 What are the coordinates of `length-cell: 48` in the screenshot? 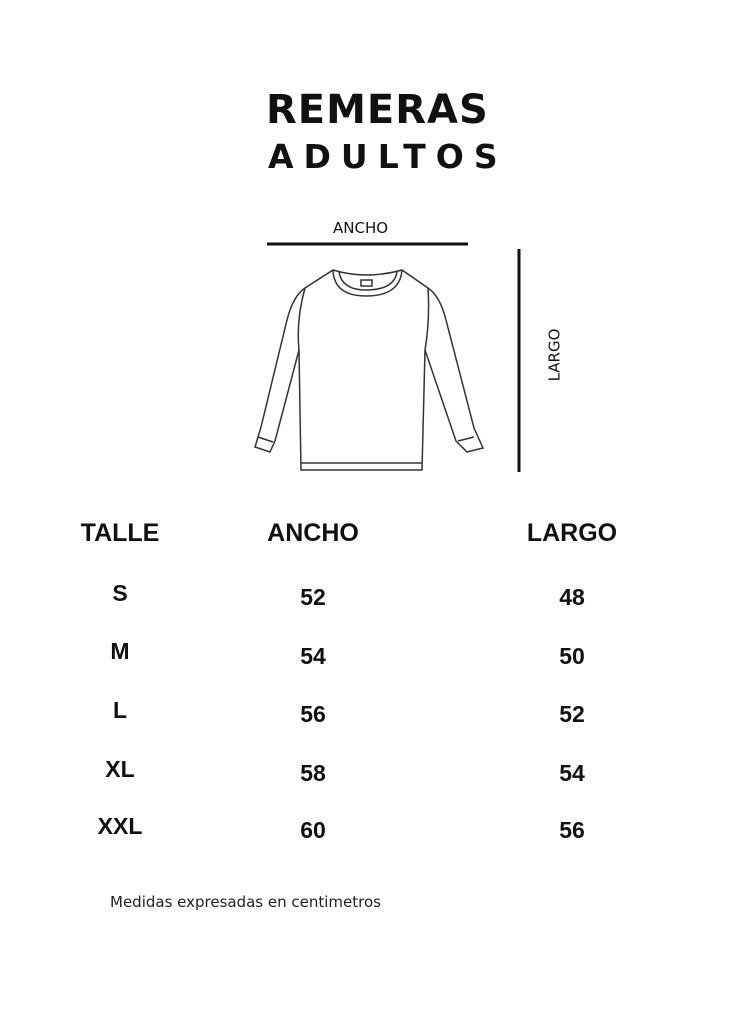 It's located at (572, 597).